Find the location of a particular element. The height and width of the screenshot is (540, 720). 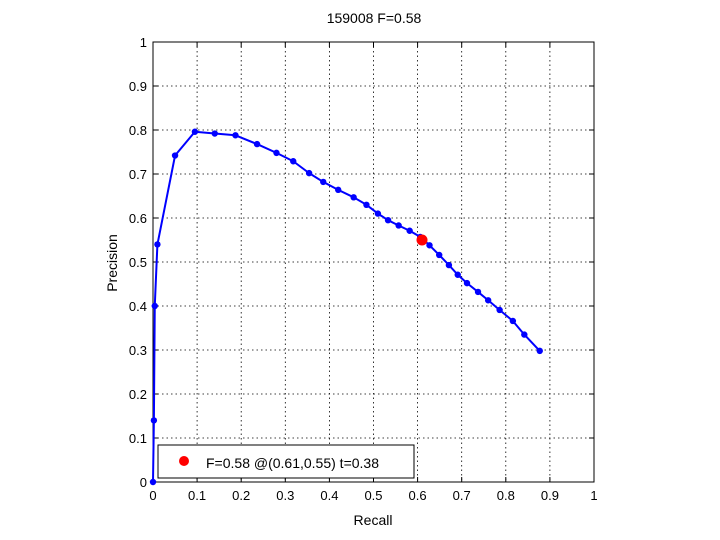

y-tick-label: 0.9 is located at coordinates (138, 86).